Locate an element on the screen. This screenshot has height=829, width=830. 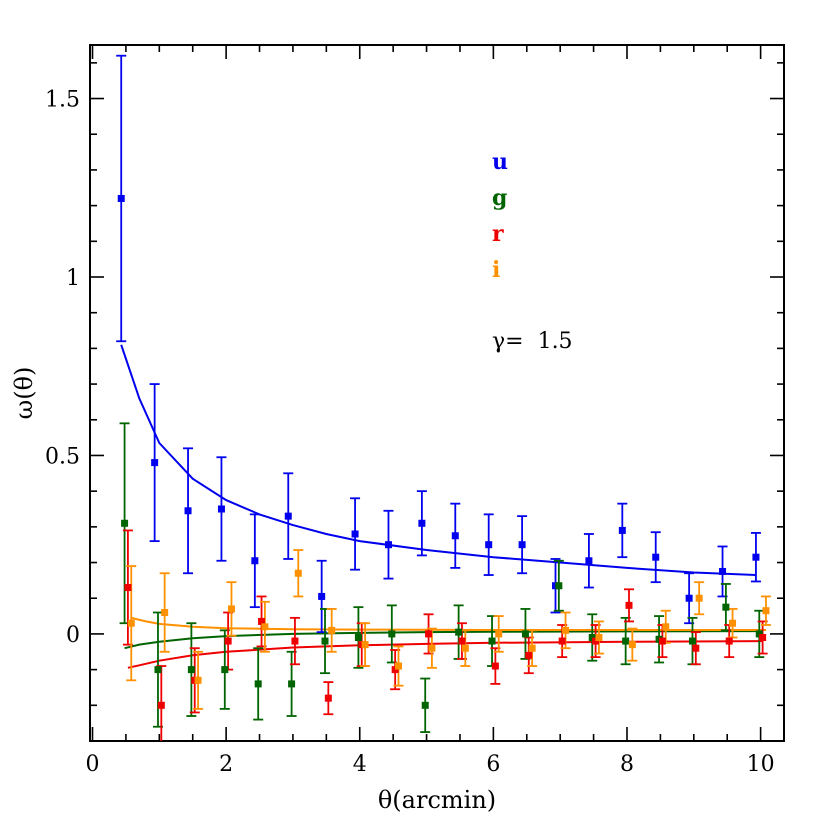
y-tick-label: 1.5 is located at coordinates (62, 100).